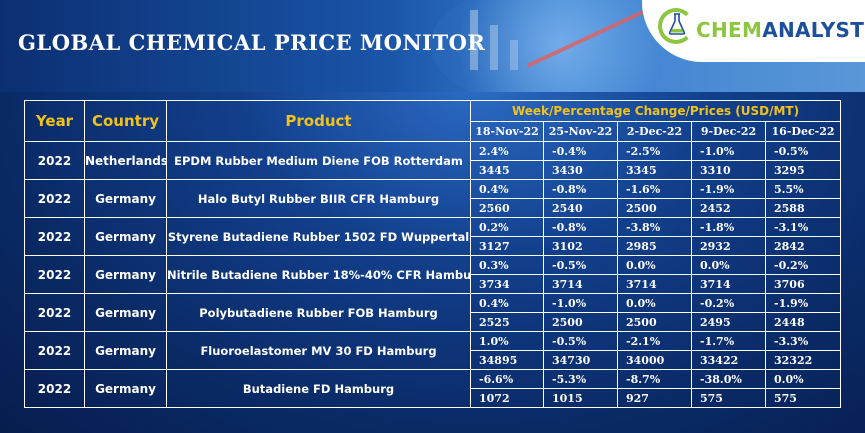 This screenshot has width=865, height=433. Describe the element at coordinates (803, 284) in the screenshot. I see `price-cell: 3706` at that location.